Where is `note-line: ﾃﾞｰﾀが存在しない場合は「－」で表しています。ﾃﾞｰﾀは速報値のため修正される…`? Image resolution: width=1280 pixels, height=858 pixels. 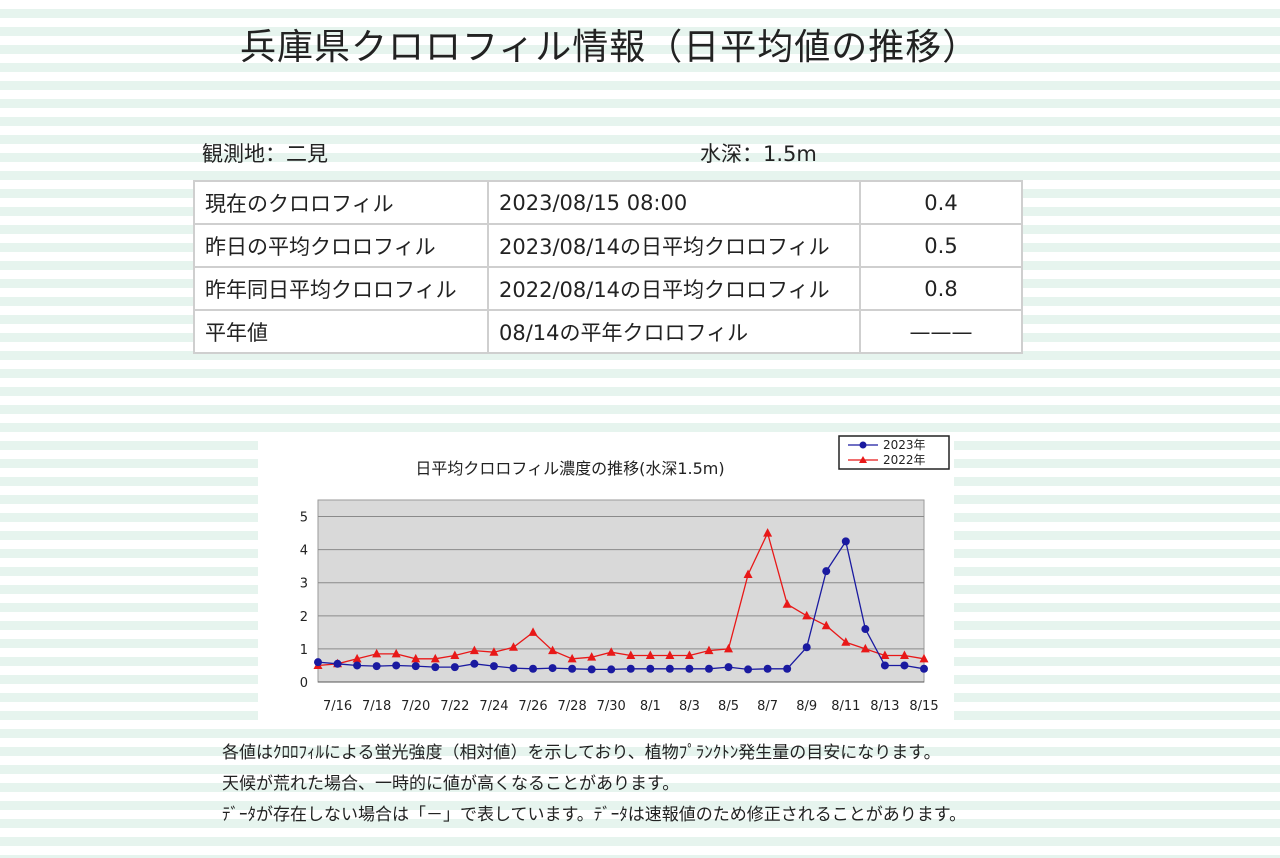
note-line: ﾃﾞｰﾀが存在しない場合は「－」で表しています。ﾃﾞｰﾀは速報値のため修正される… is located at coordinates (594, 815).